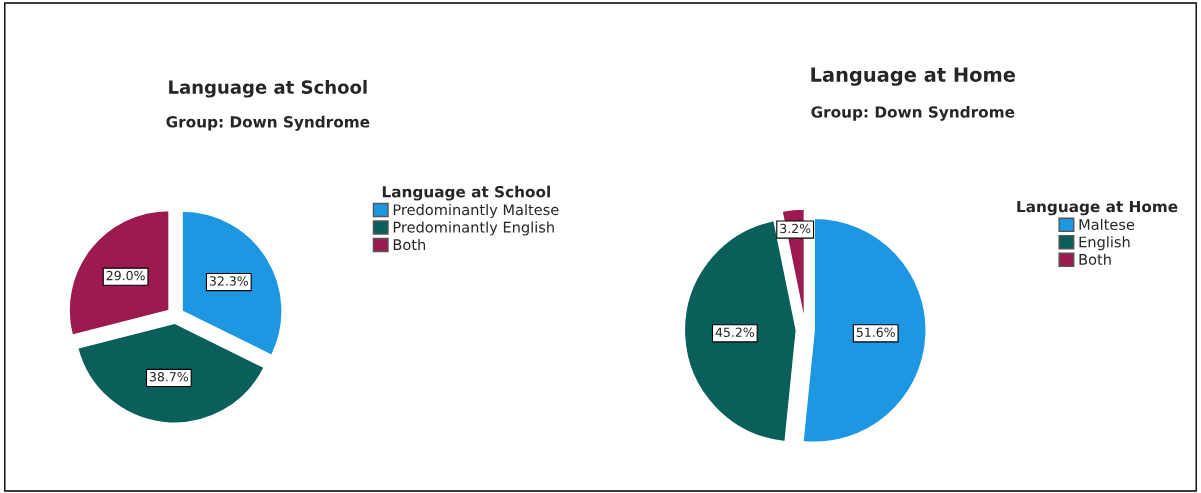  Describe the element at coordinates (1107, 224) in the screenshot. I see `legend-label: Maltese` at that location.